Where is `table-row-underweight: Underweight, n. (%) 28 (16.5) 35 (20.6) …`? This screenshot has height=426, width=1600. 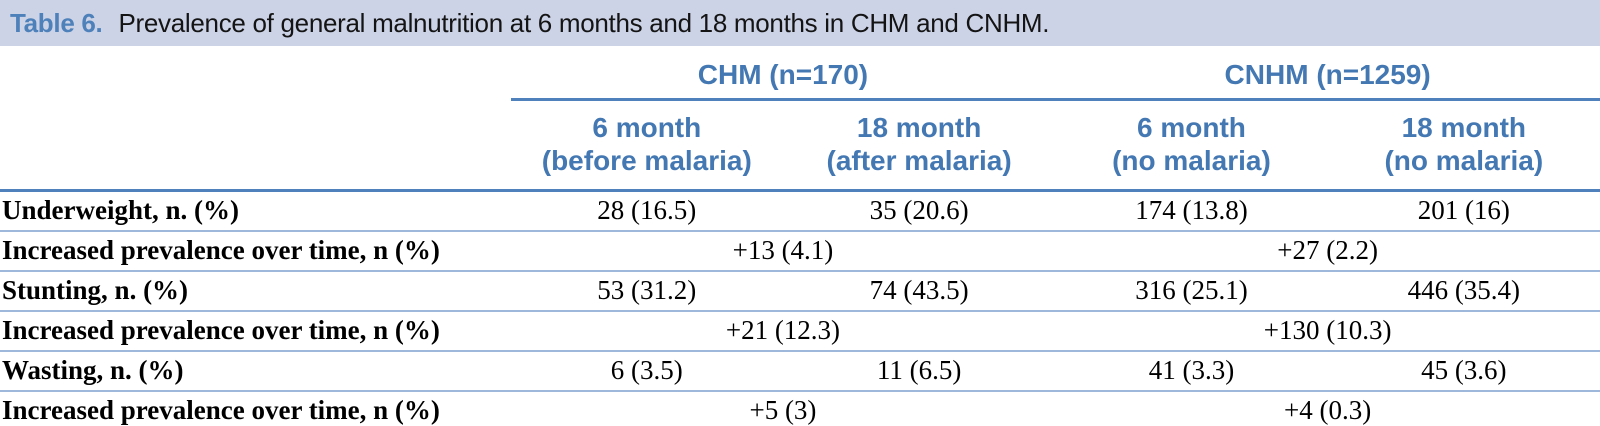
table-row-underweight: Underweight, n. (%) 28 (16.5) 35 (20.6) … is located at coordinates (800, 211).